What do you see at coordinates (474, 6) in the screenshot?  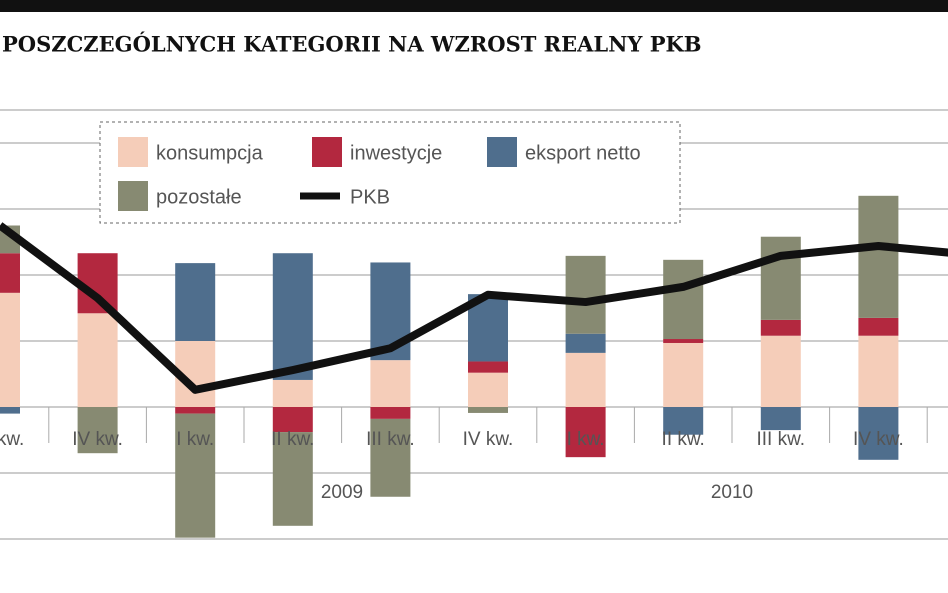 I see `top-bar` at bounding box center [474, 6].